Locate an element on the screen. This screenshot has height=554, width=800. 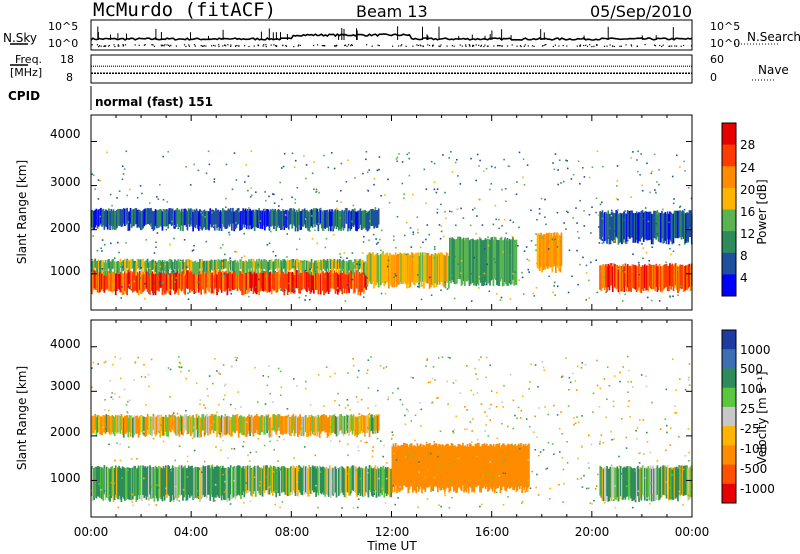
power-colorbar-swatch is located at coordinates (729, 198).